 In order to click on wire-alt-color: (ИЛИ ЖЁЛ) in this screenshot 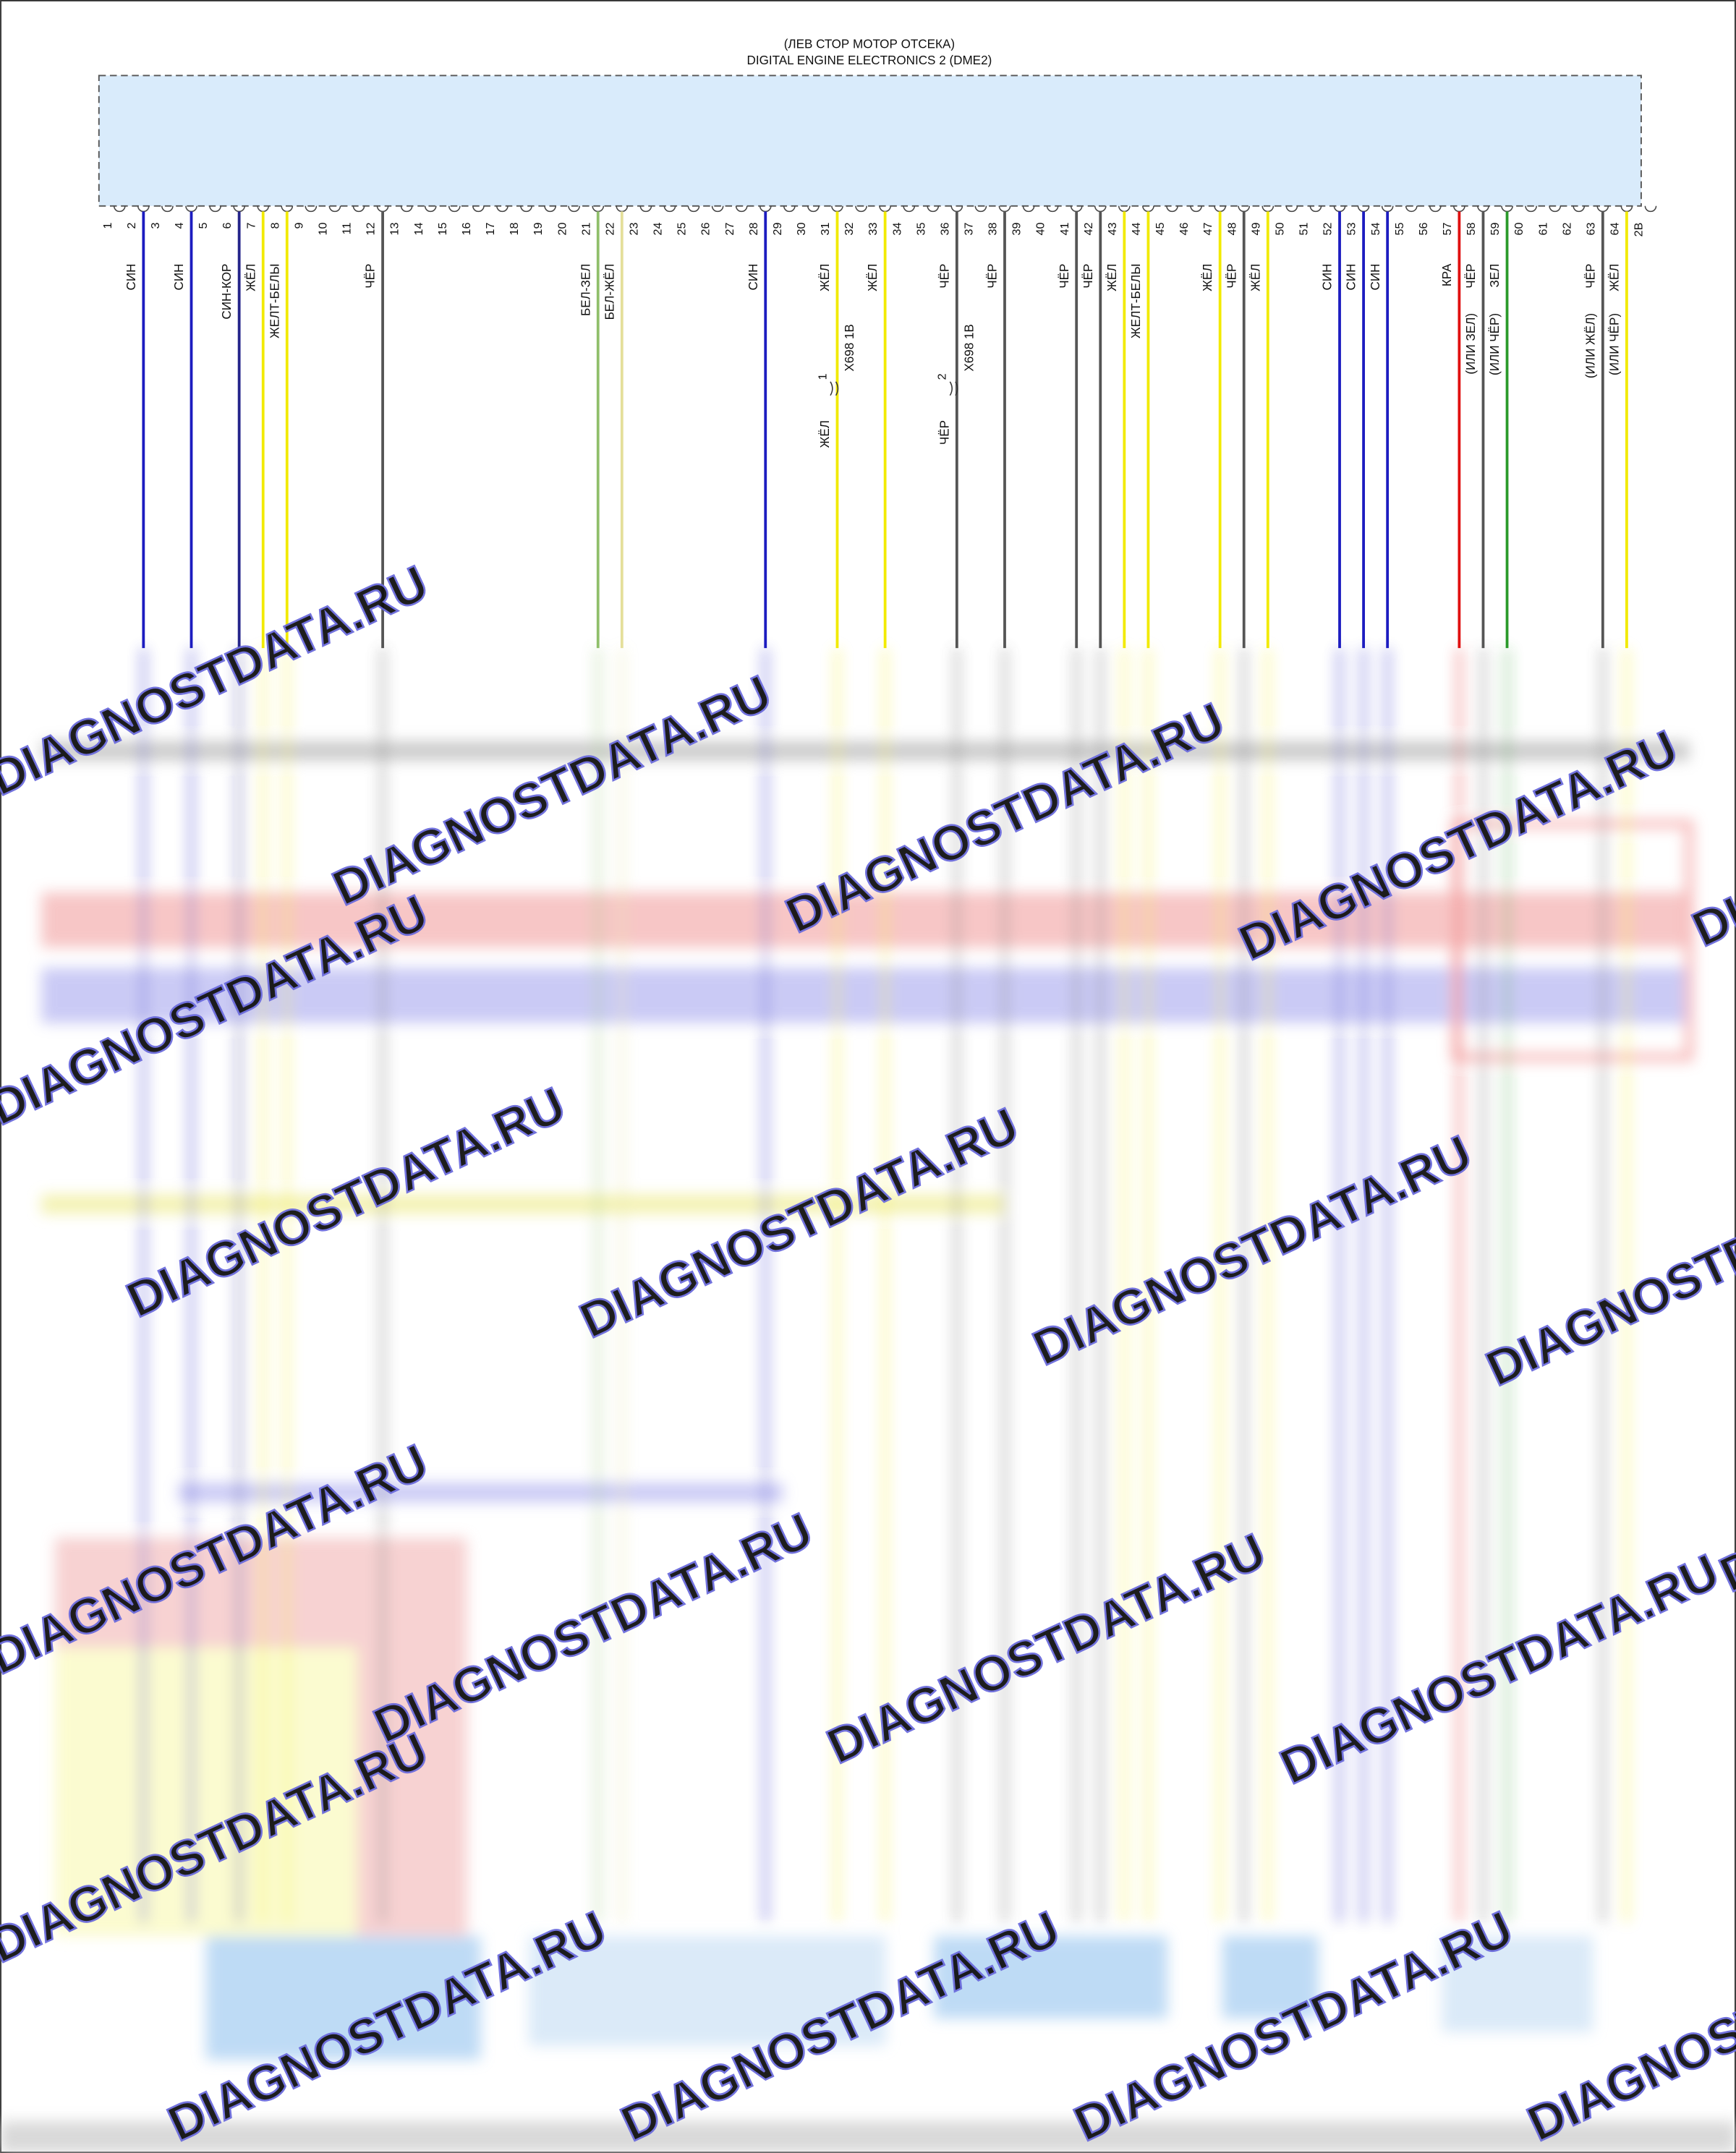, I will do `click(1590, 345)`.